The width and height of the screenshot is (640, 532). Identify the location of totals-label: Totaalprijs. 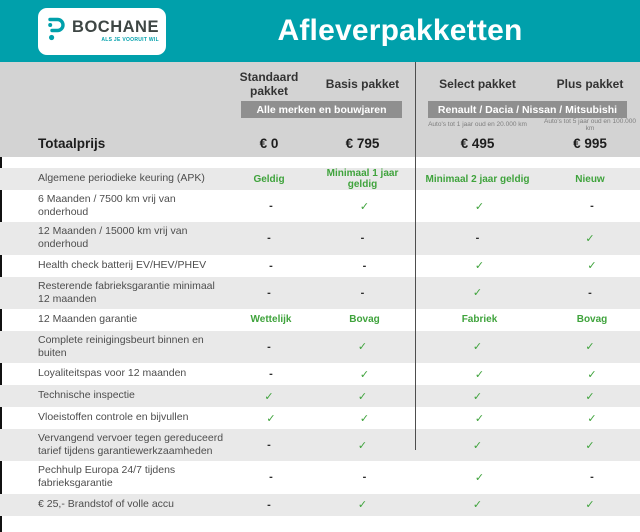
(72, 143).